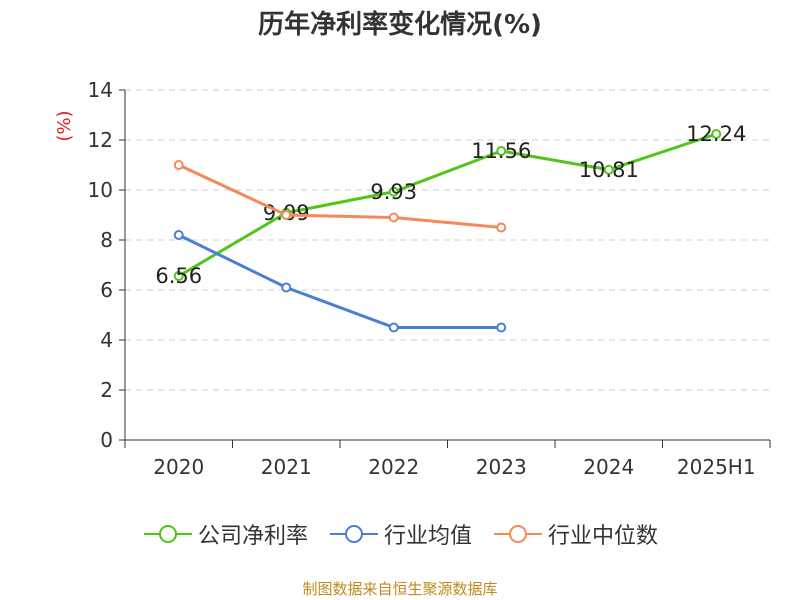 The width and height of the screenshot is (800, 600). Describe the element at coordinates (608, 467) in the screenshot. I see `x-tick-label: 2024` at that location.